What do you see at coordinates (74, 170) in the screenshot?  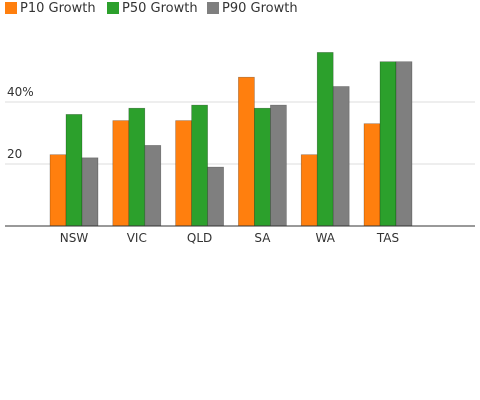 I see `bar-nsw-p50-growth` at bounding box center [74, 170].